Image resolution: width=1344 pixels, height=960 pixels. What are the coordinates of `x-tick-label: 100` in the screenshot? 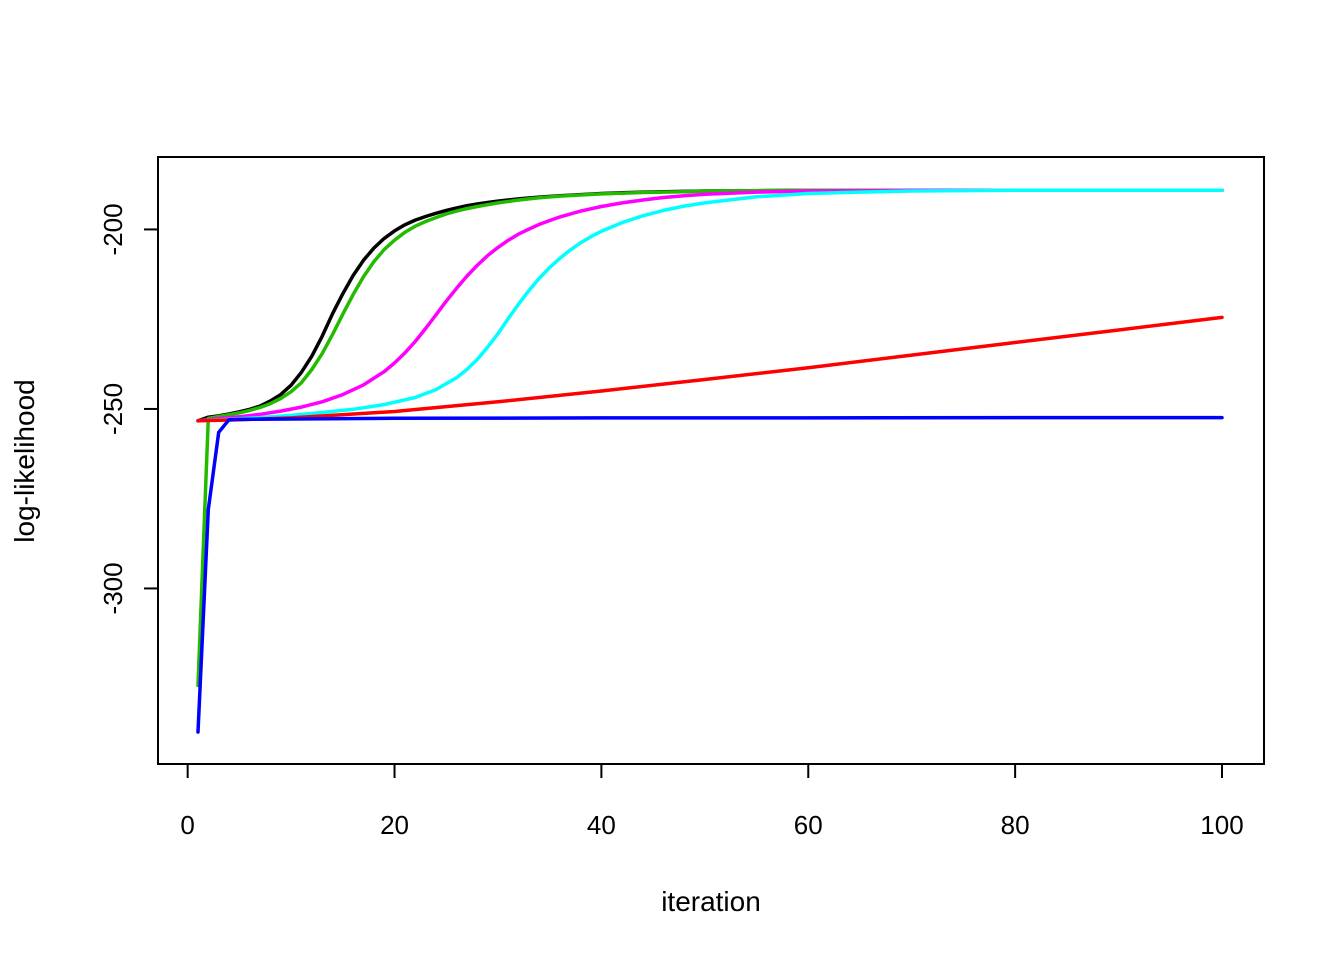 It's located at (1221, 825).